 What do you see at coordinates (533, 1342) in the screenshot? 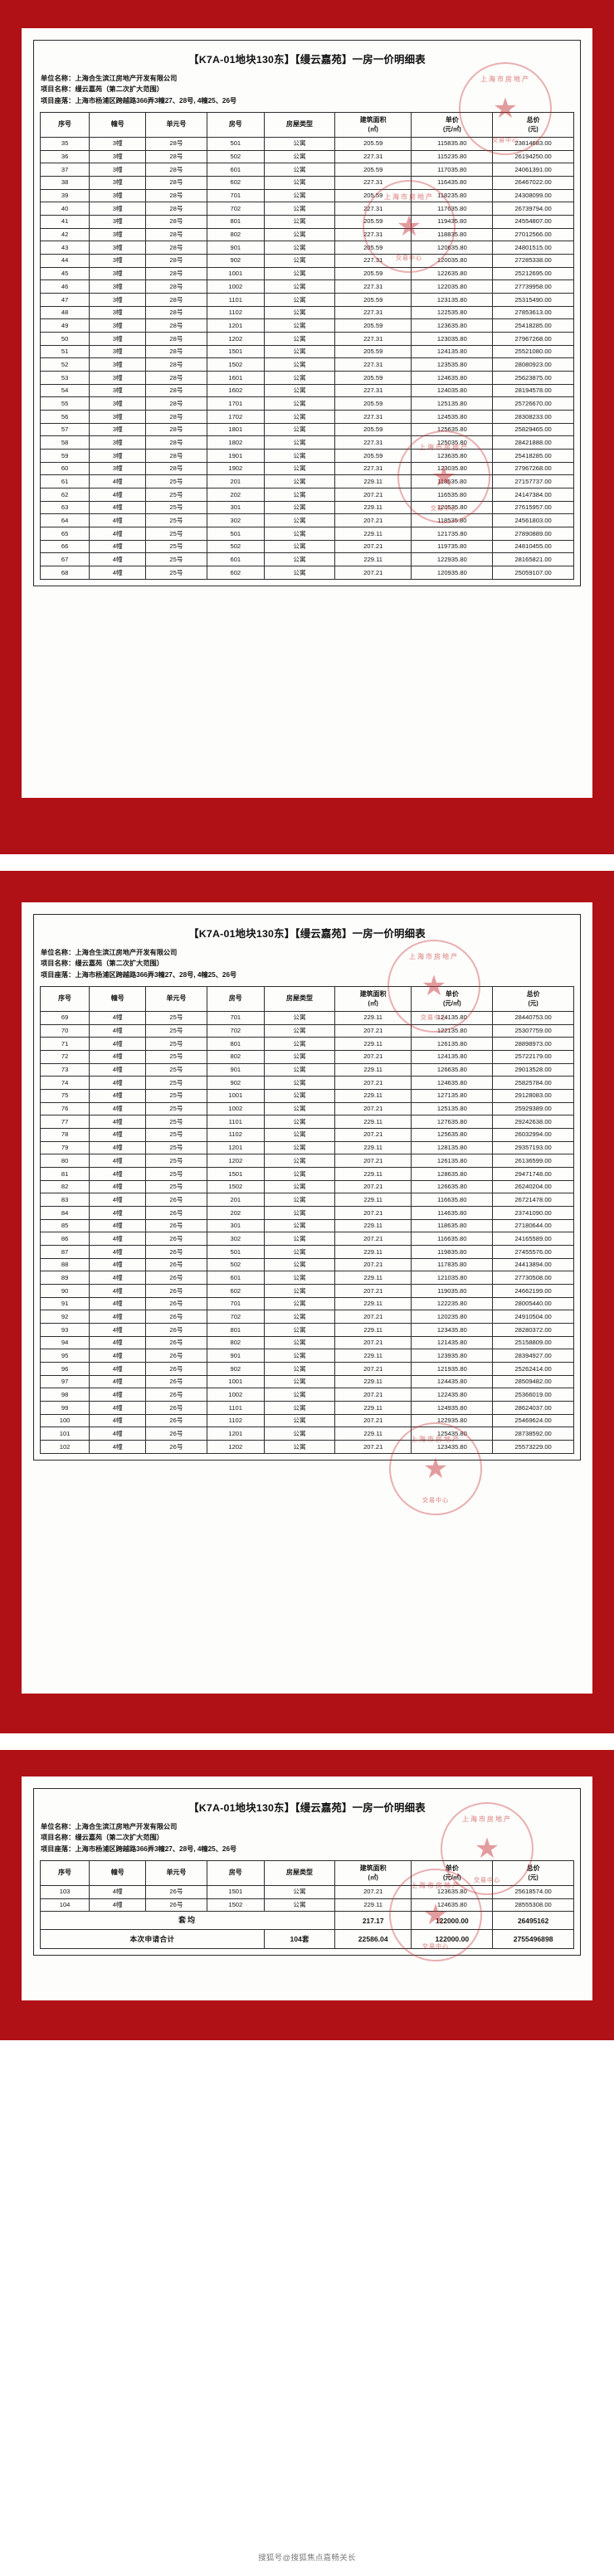
I see `cell-总价: 25158809.00` at bounding box center [533, 1342].